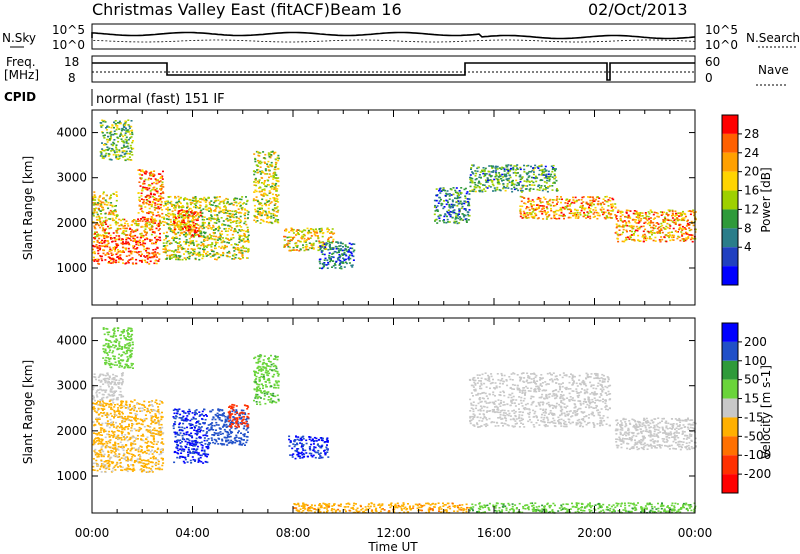 The height and width of the screenshot is (554, 800). Describe the element at coordinates (748, 228) in the screenshot. I see `colorbar-tick: 8` at that location.